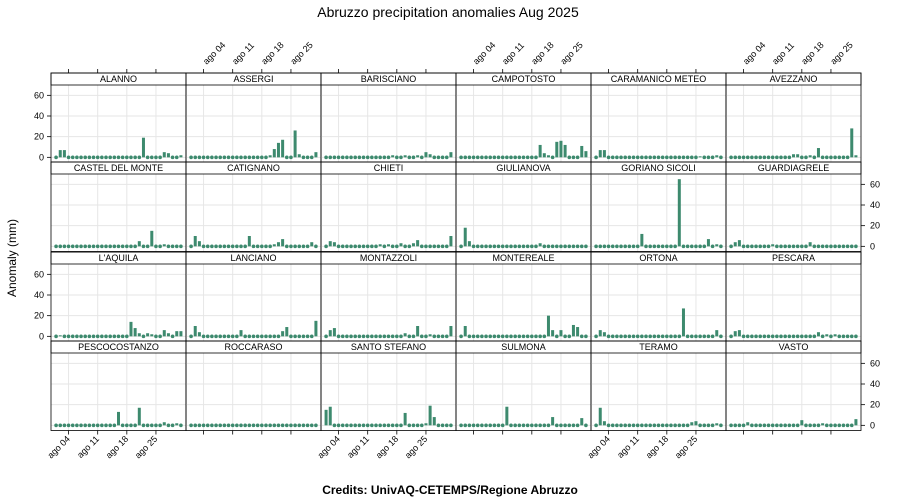 This screenshot has height=500, width=900. I want to click on y-tick-label: 20, so click(875, 226).